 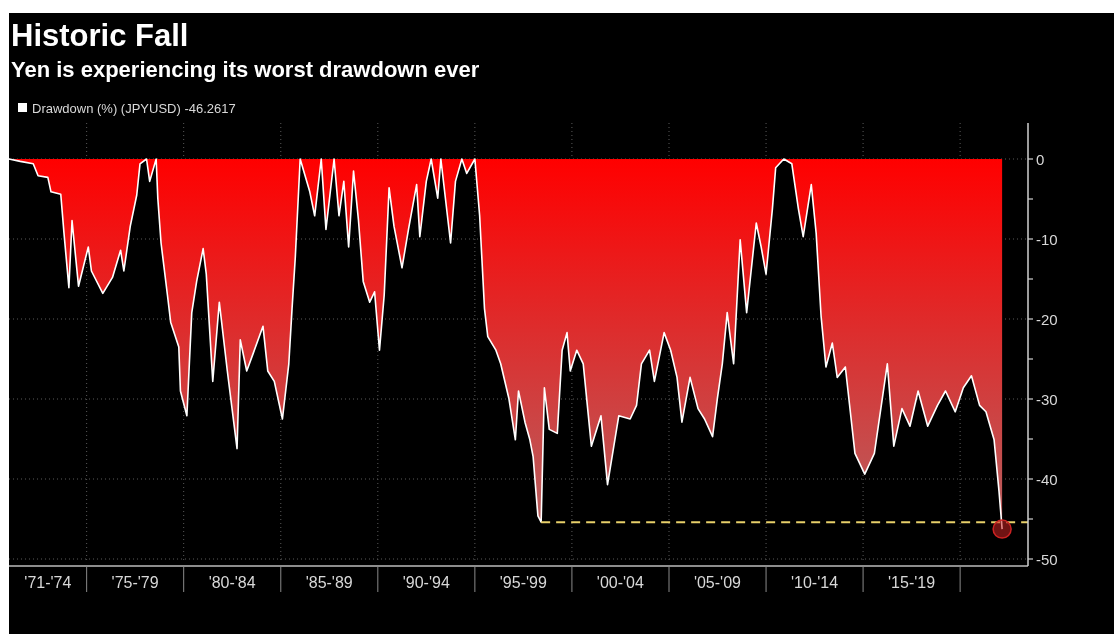 I want to click on x-tick-label: '80-'84, so click(x=232, y=582).